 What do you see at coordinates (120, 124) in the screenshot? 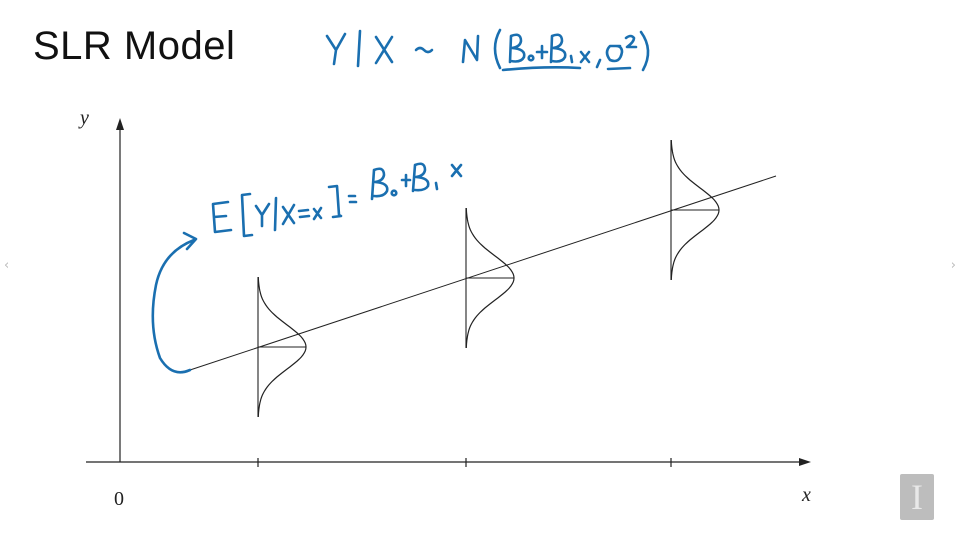
I see `y-axis-arrow` at bounding box center [120, 124].